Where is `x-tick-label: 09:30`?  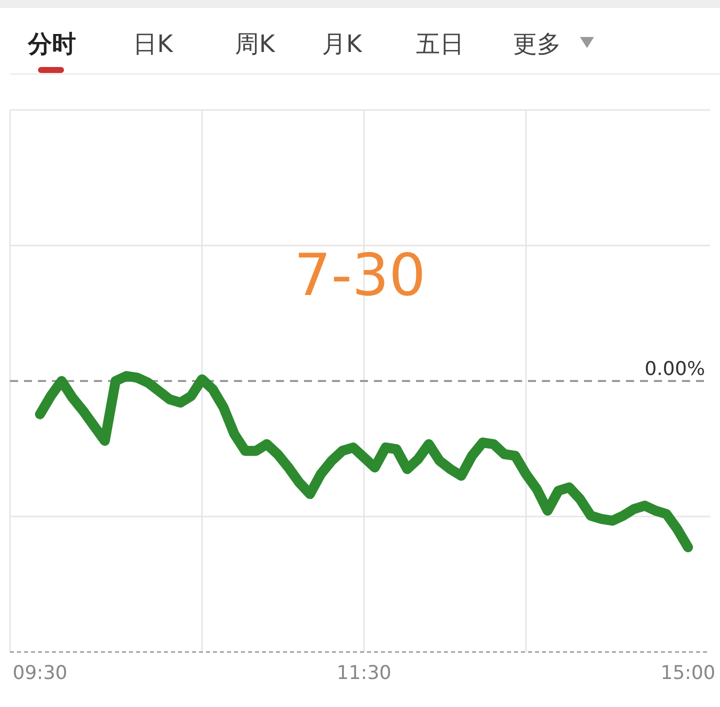 x-tick-label: 09:30 is located at coordinates (40, 673).